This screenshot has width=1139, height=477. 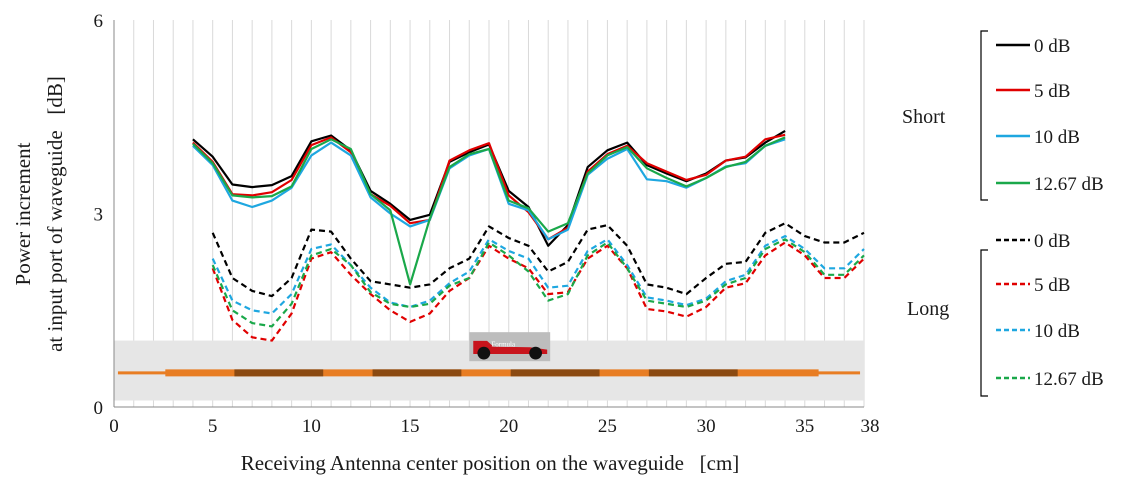 What do you see at coordinates (870, 426) in the screenshot?
I see `x-tick-label: 38` at bounding box center [870, 426].